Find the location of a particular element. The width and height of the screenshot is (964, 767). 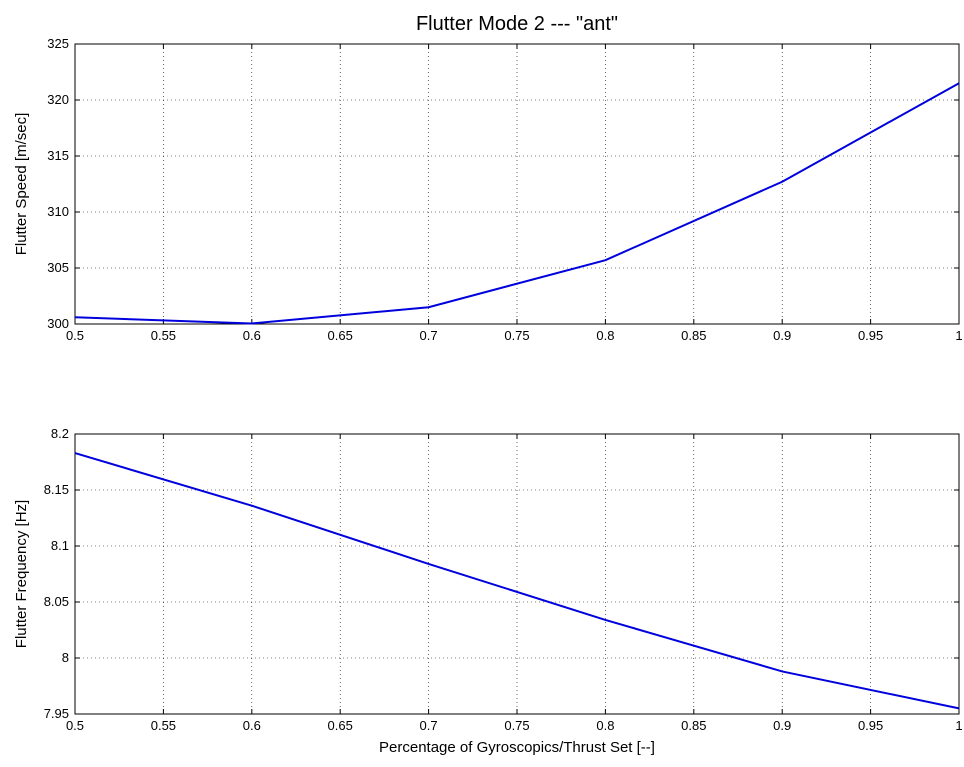

y-tick-label: 320 is located at coordinates (58, 99).